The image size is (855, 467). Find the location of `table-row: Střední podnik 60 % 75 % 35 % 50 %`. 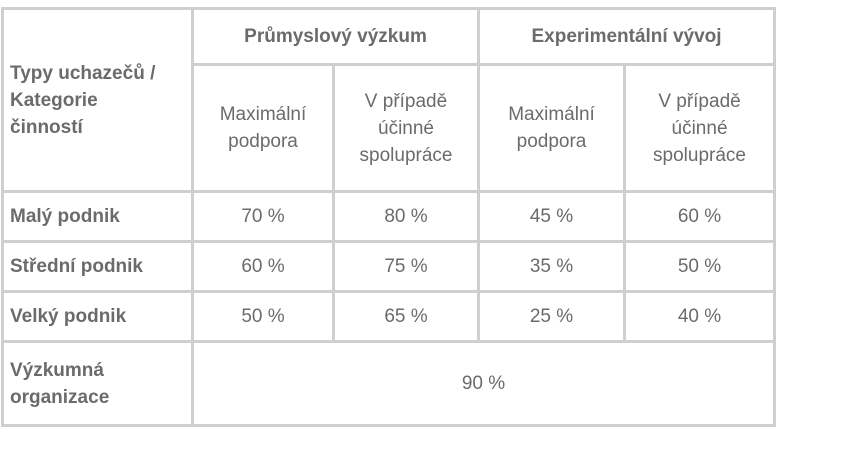

table-row: Střední podnik 60 % 75 % 35 % 50 % is located at coordinates (389, 266).